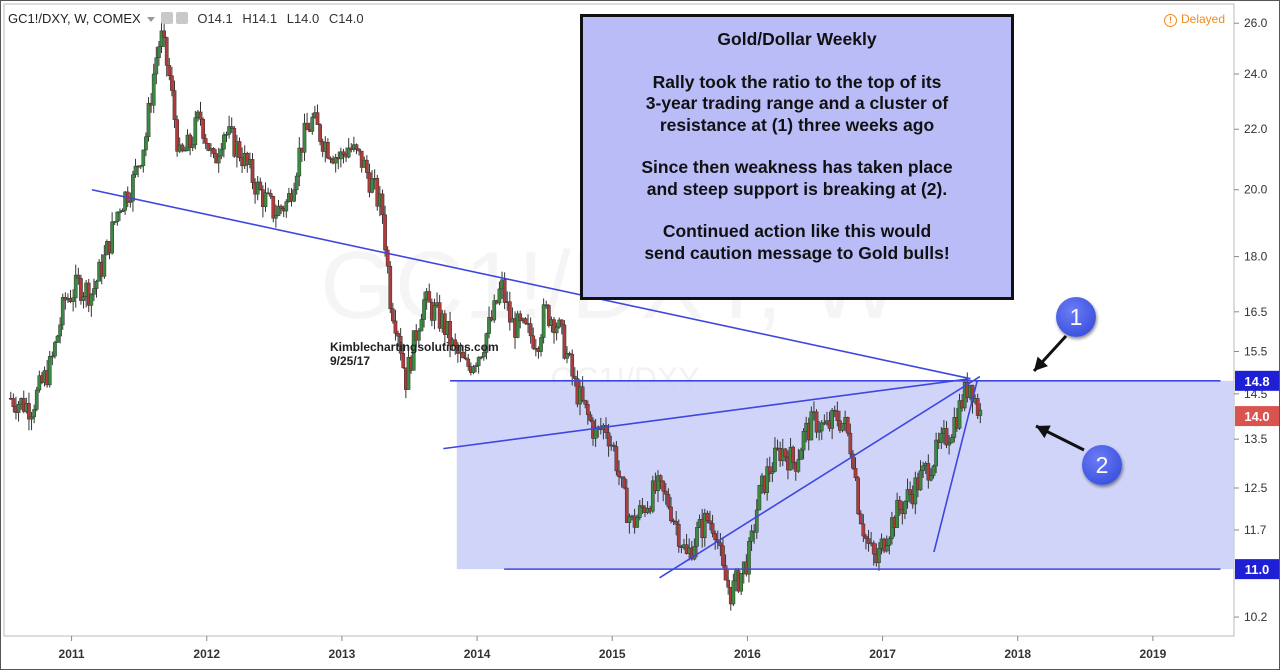 Image resolution: width=1280 pixels, height=670 pixels. Describe the element at coordinates (181, 18) in the screenshot. I see `compare-icon` at that location.